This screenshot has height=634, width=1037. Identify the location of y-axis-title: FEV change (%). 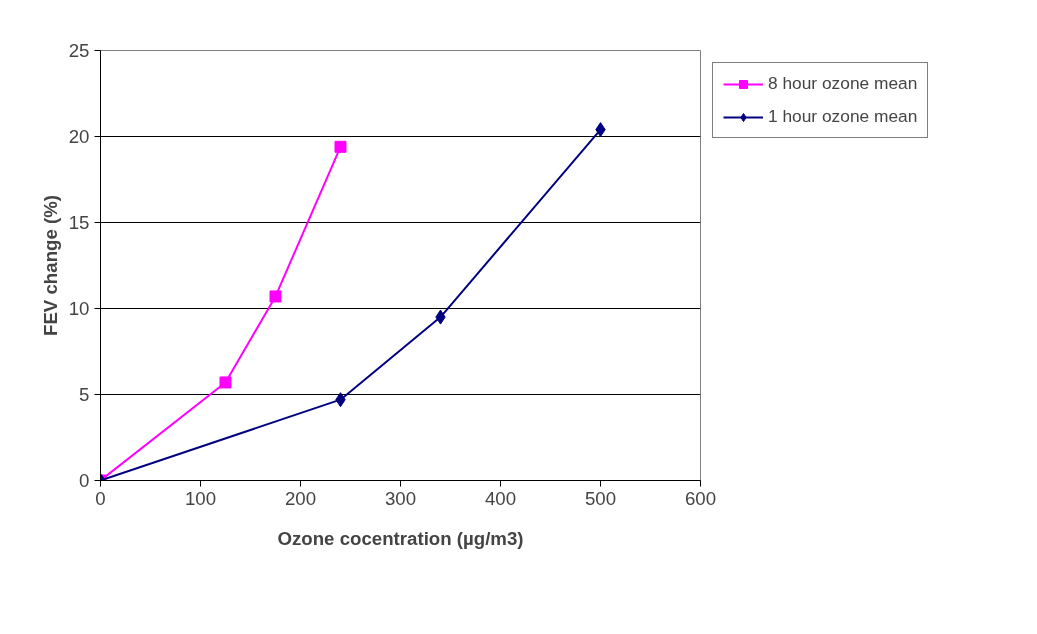
(50, 265).